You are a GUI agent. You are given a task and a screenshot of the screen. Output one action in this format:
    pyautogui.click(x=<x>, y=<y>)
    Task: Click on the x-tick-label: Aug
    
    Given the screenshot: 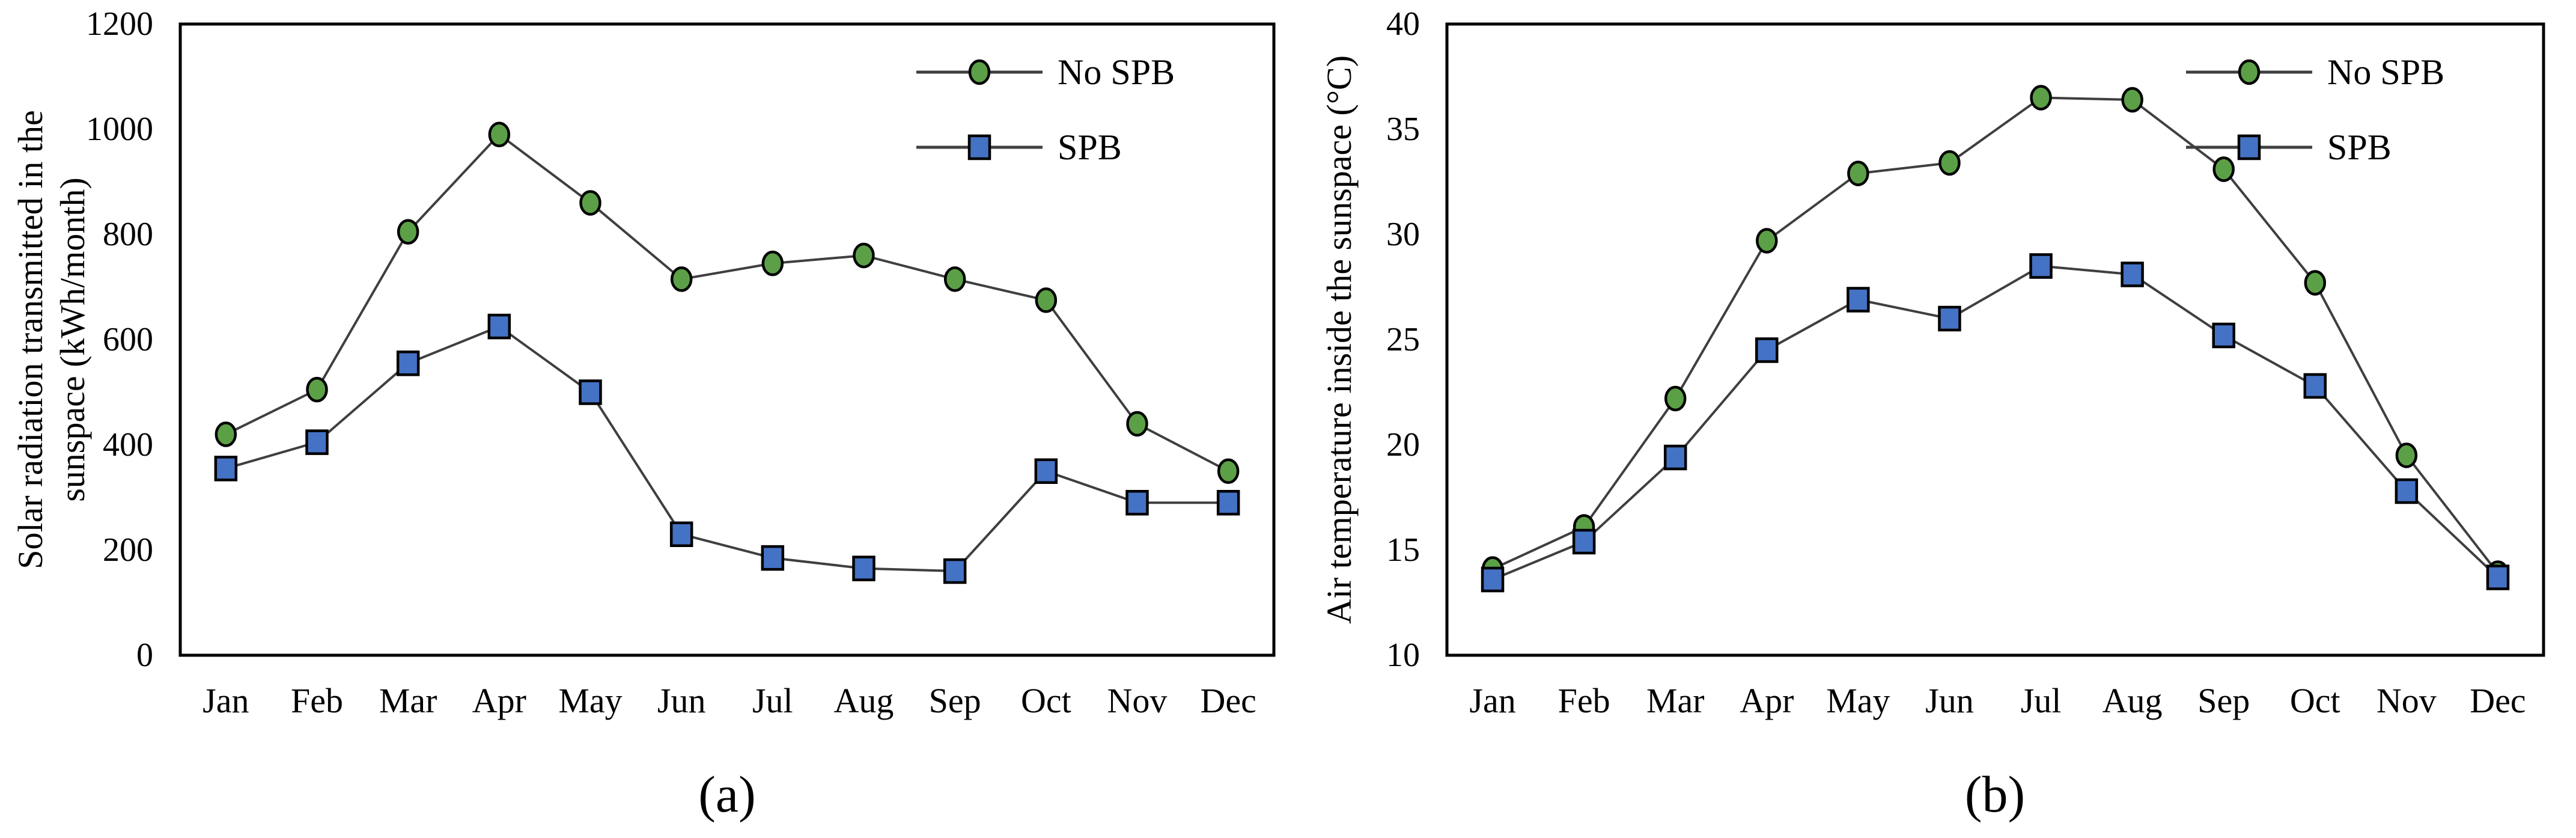 What is the action you would take?
    pyautogui.click(x=2133, y=701)
    